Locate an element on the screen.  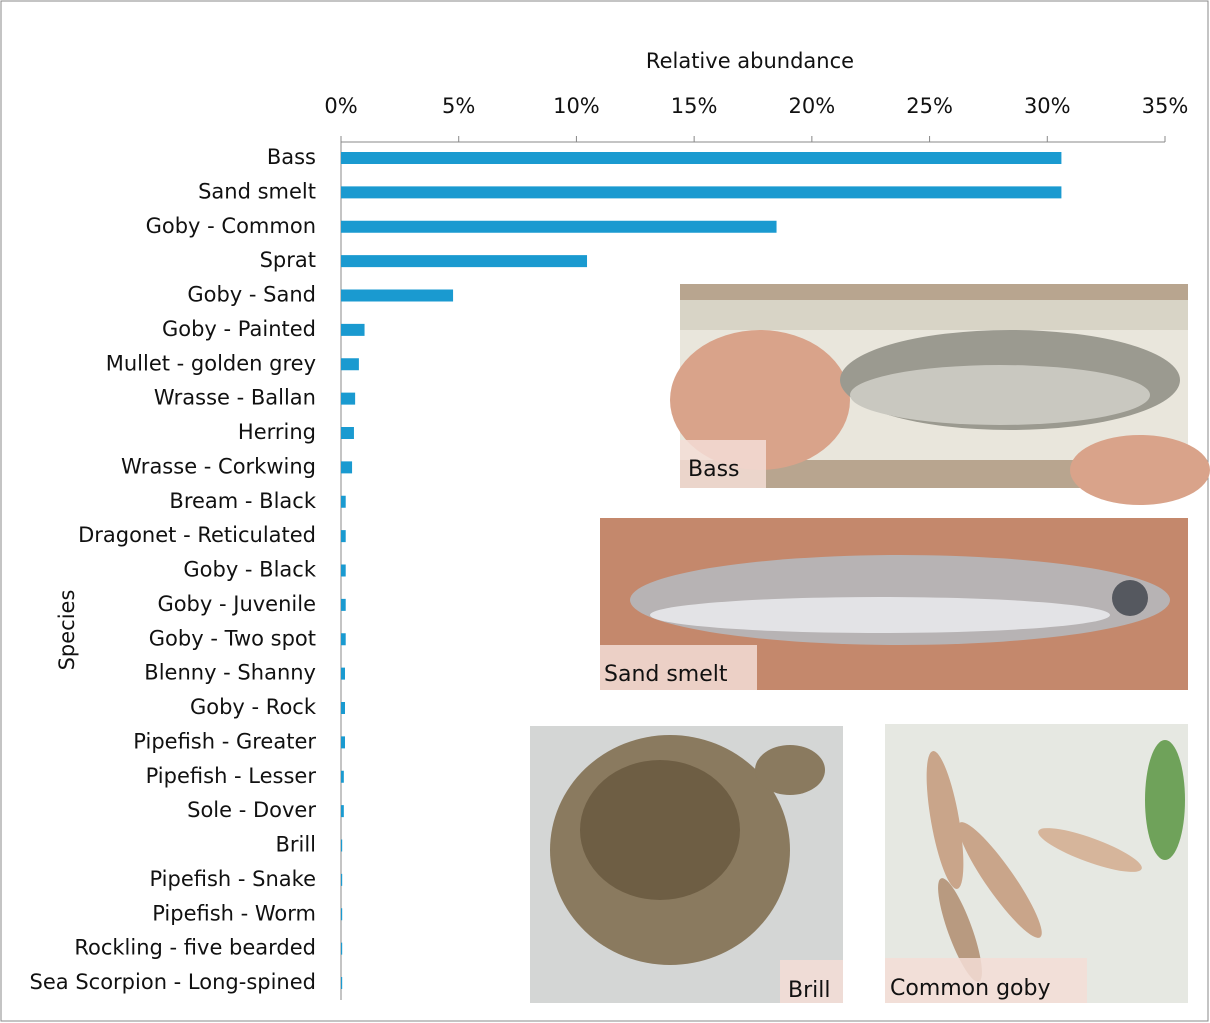
photo-caption: Bass is located at coordinates (714, 469).